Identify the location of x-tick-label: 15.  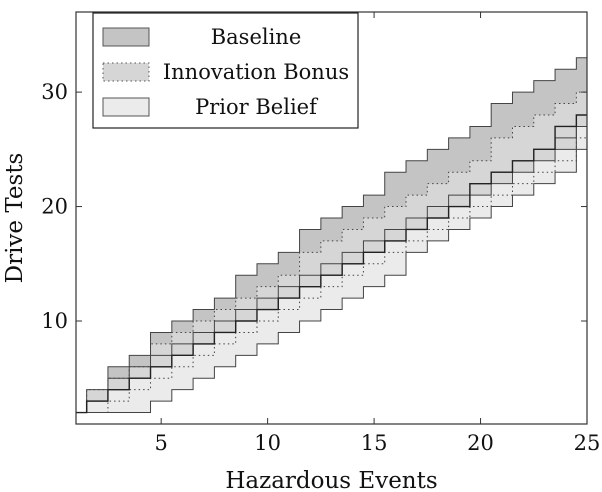
(374, 443).